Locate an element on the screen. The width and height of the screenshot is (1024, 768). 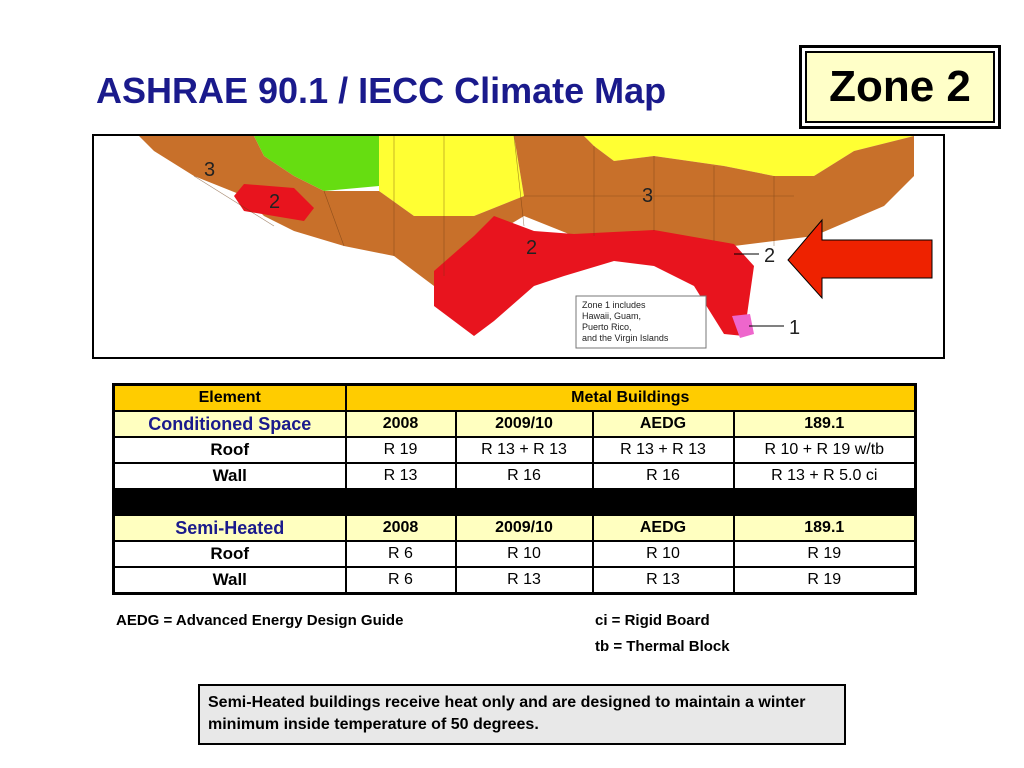
zone1-note-line-2: Hawaii, Guam, is located at coordinates (611, 316).